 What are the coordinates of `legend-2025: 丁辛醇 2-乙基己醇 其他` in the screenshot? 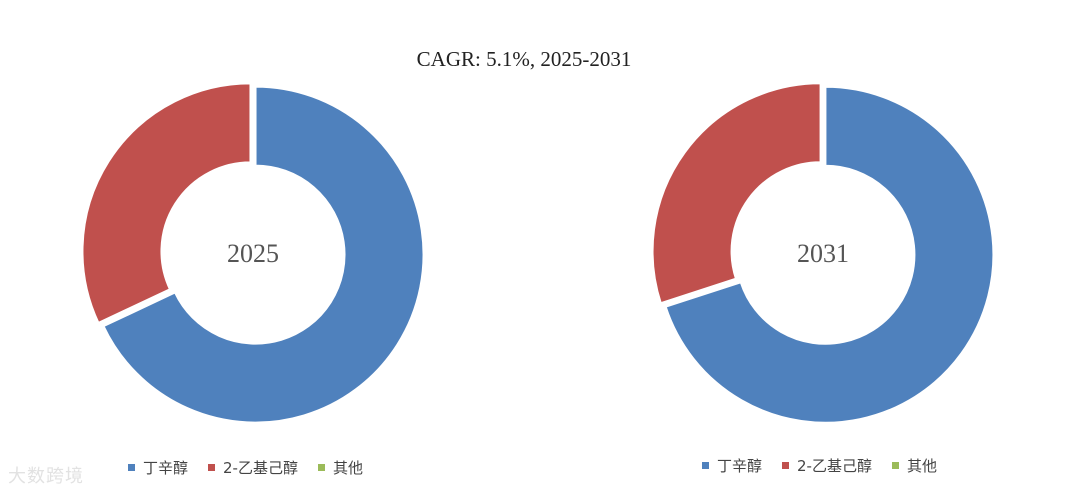 It's located at (255, 467).